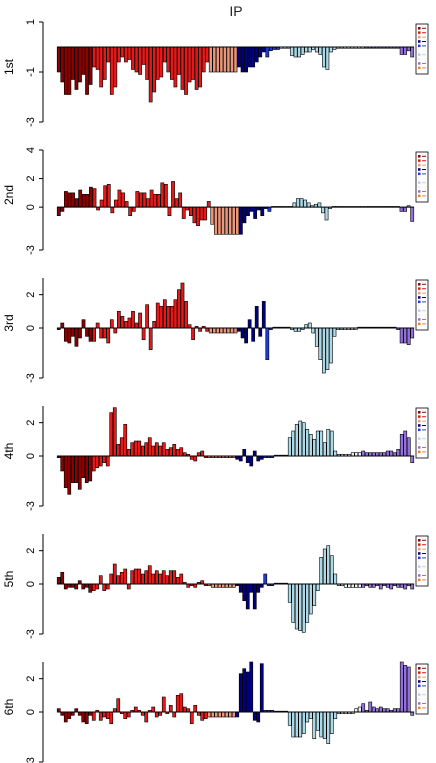  I want to click on y-axis-label: 2nd, so click(9, 195).